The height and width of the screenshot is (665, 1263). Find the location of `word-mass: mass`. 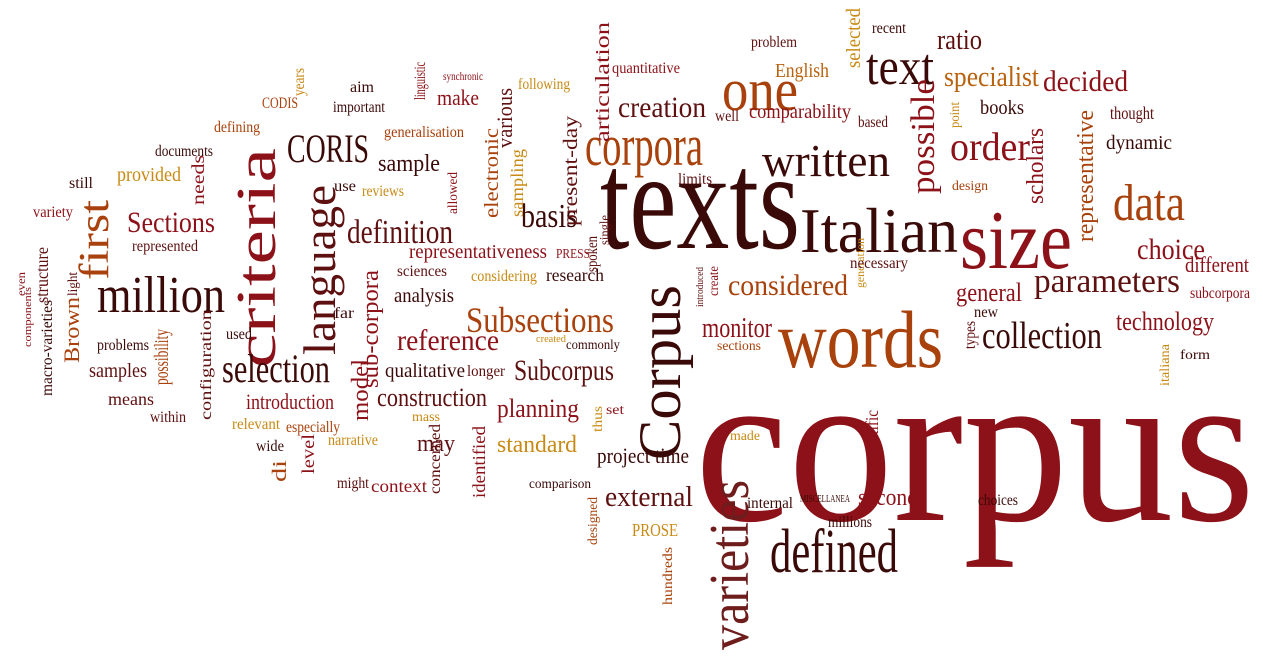

word-mass: mass is located at coordinates (426, 417).